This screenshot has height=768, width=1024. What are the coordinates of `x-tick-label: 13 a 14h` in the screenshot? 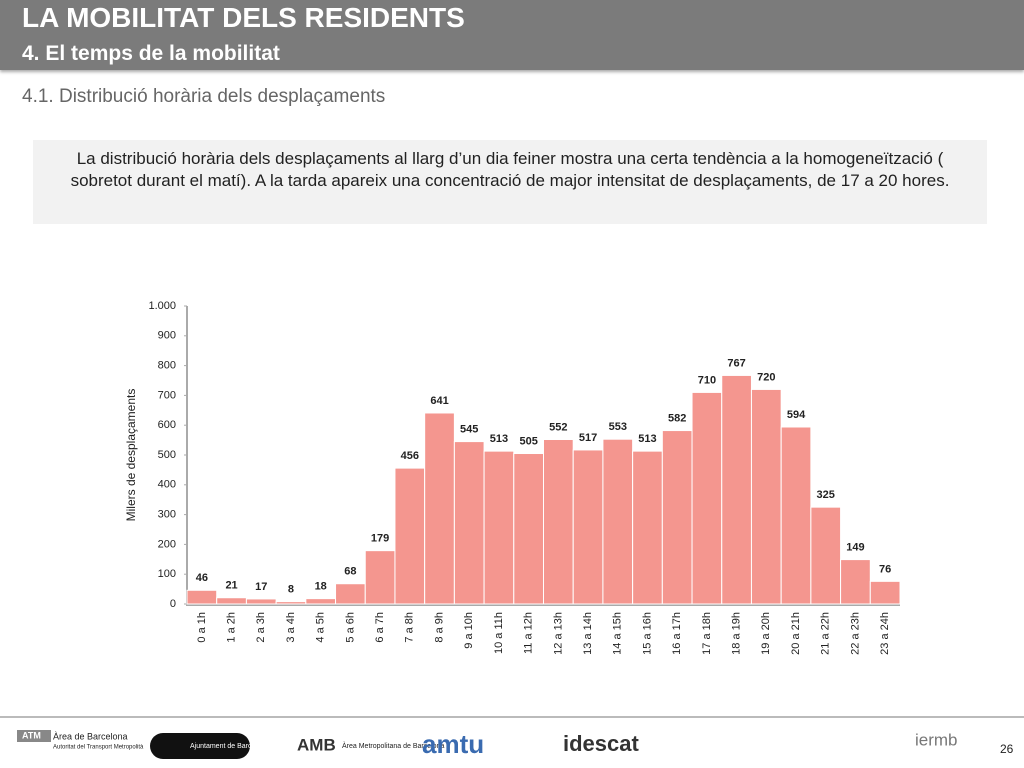 It's located at (588, 633).